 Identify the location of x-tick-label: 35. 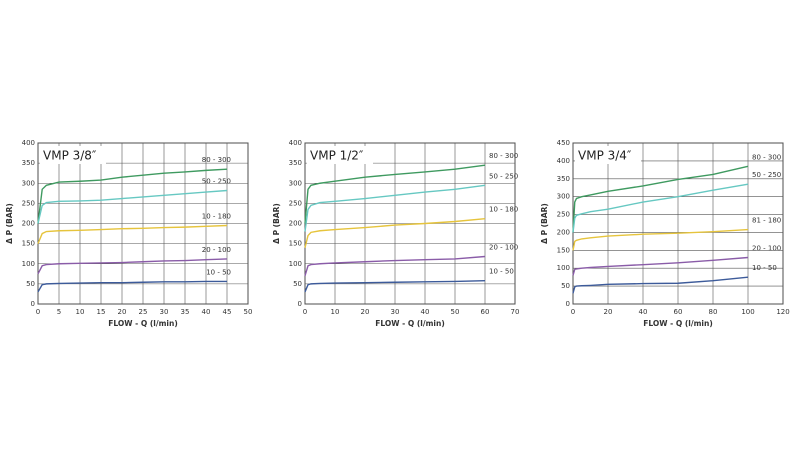
(185, 312).